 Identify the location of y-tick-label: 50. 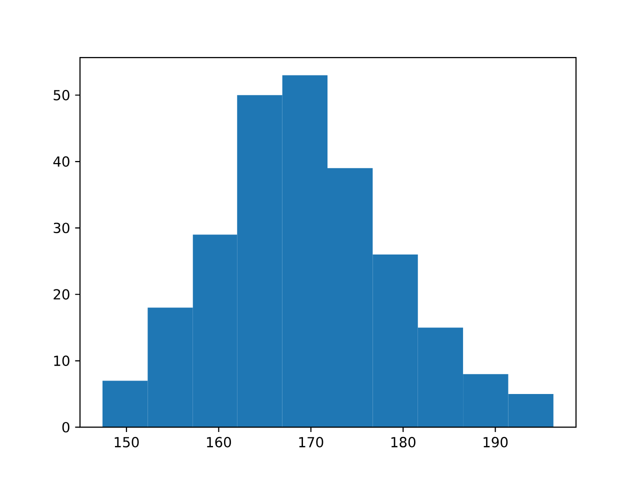
(62, 95).